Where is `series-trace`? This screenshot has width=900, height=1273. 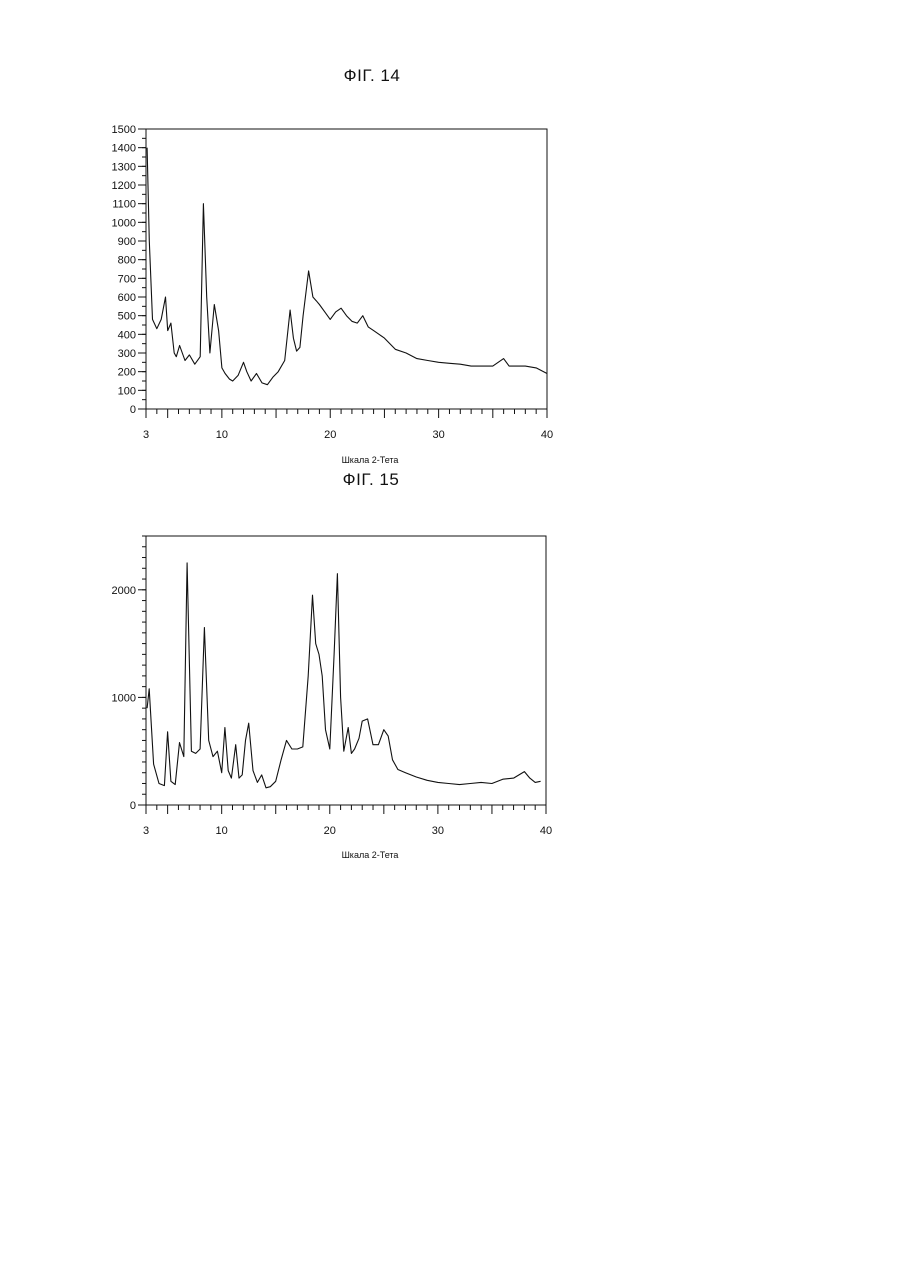
series-trace is located at coordinates (343, 675).